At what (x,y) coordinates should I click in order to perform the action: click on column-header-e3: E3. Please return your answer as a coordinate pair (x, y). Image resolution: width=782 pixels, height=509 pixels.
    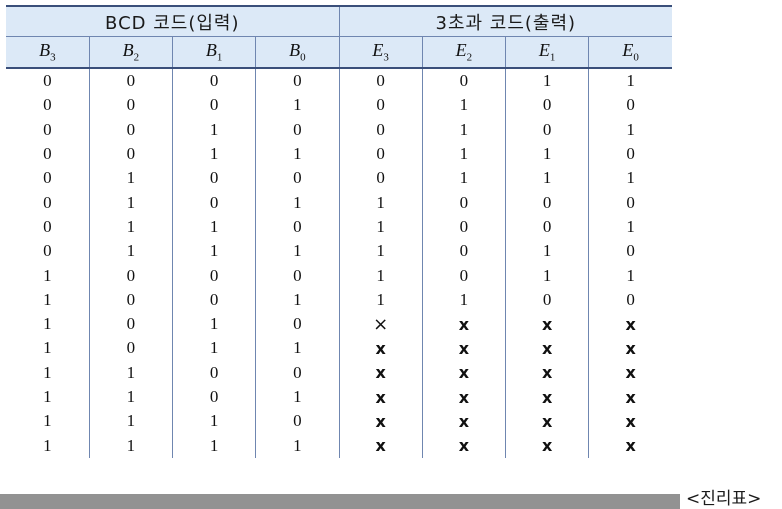
    Looking at the image, I should click on (380, 53).